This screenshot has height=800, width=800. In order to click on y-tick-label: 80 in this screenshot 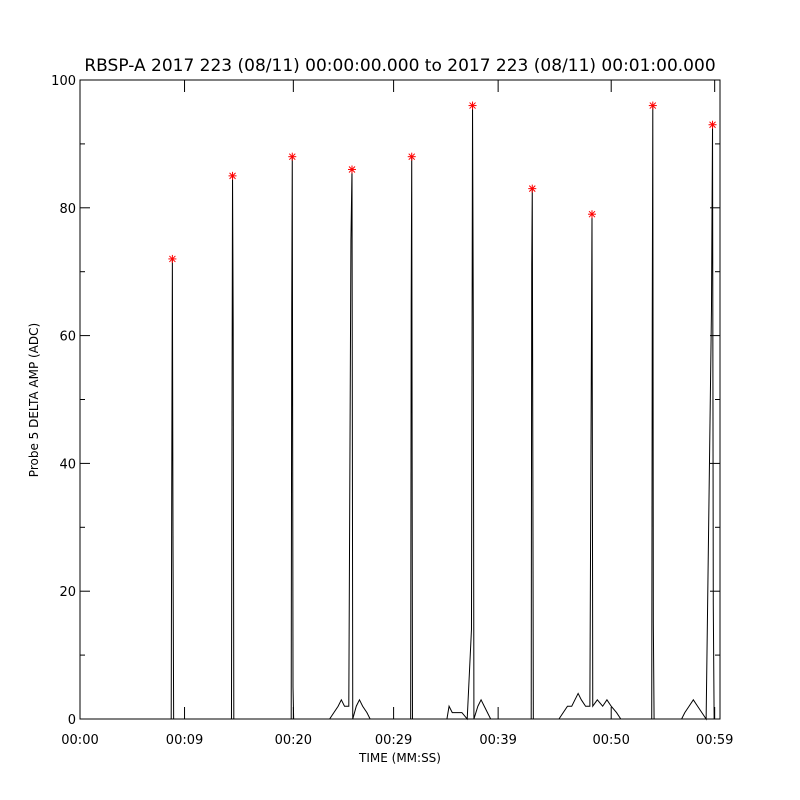, I will do `click(67, 209)`.